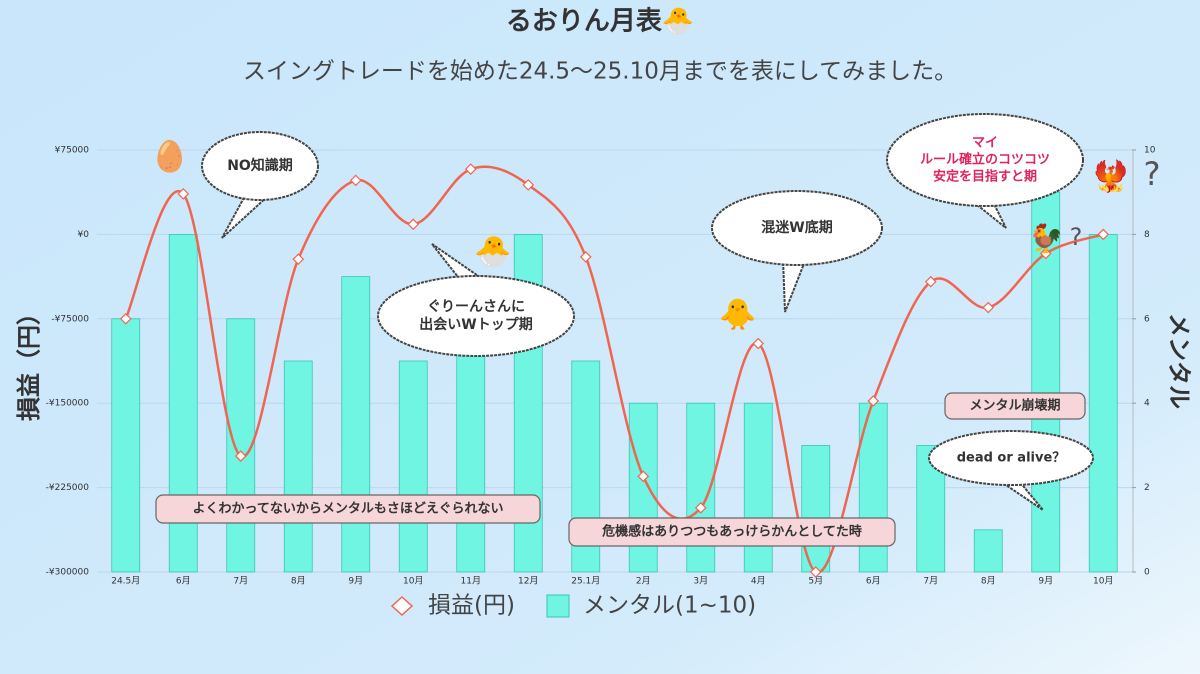 This screenshot has height=674, width=1200. What do you see at coordinates (68, 404) in the screenshot?
I see `y-tick-label: -¥150000` at bounding box center [68, 404].